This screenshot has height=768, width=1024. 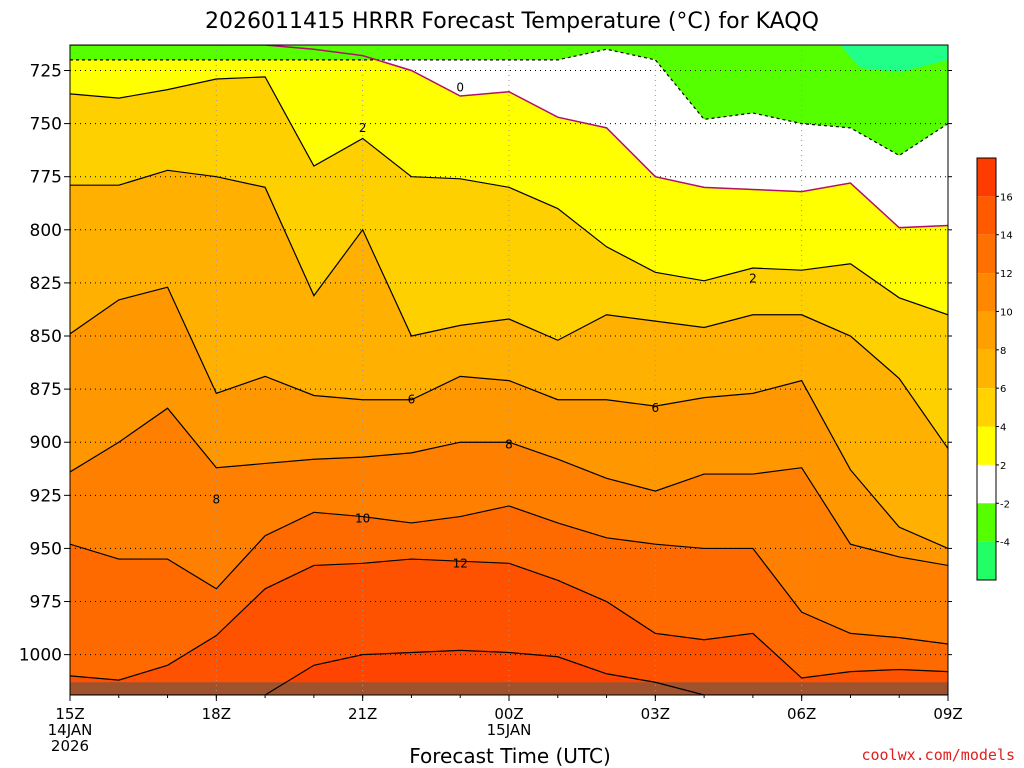 I want to click on colorbar-tick-label: 14, so click(x=1006, y=236).